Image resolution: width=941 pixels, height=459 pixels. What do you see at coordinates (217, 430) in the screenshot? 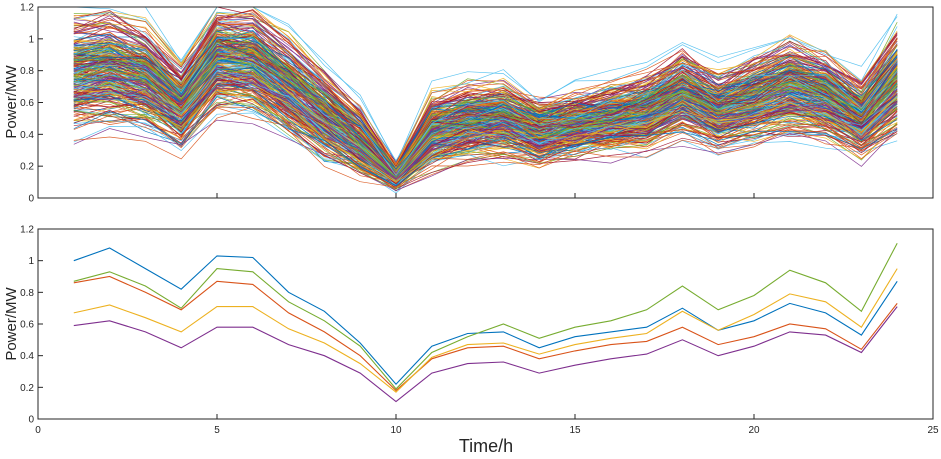
I see `x-tick-label: 5` at bounding box center [217, 430].